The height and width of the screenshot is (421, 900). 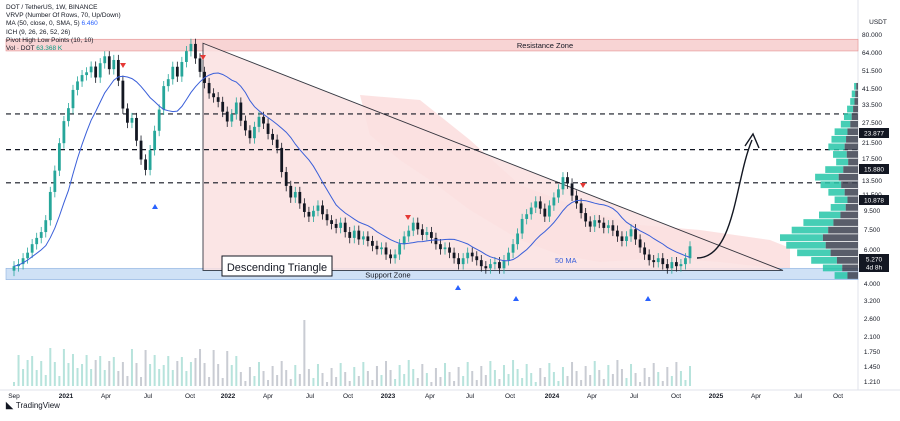 I want to click on tradingview-icon: ◣, so click(x=9, y=405).